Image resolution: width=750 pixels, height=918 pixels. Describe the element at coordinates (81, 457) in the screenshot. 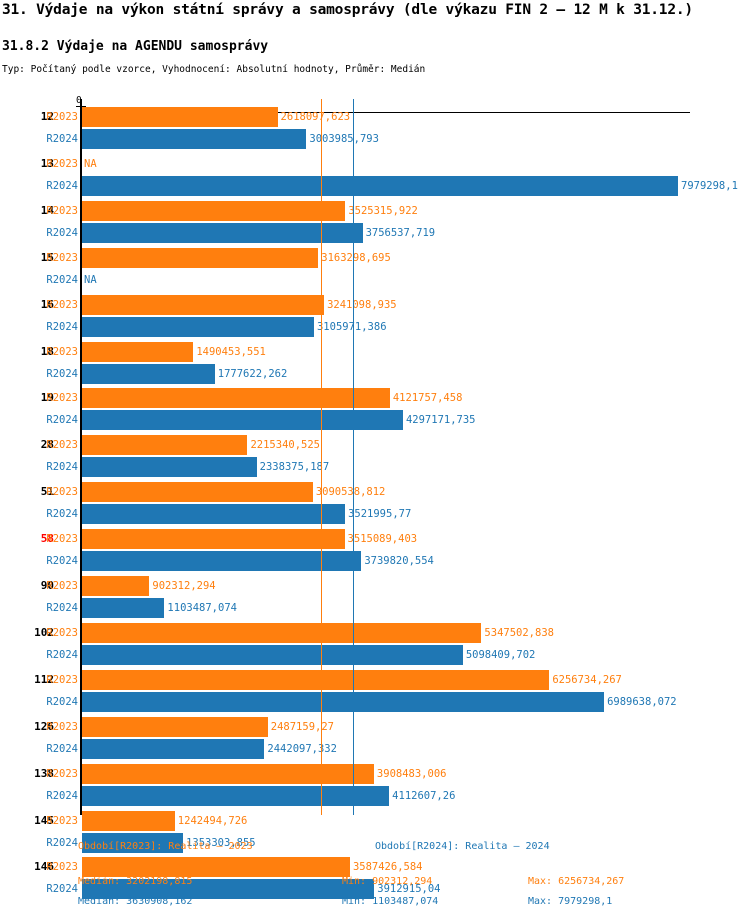

I see `axis-vertical-line` at that location.